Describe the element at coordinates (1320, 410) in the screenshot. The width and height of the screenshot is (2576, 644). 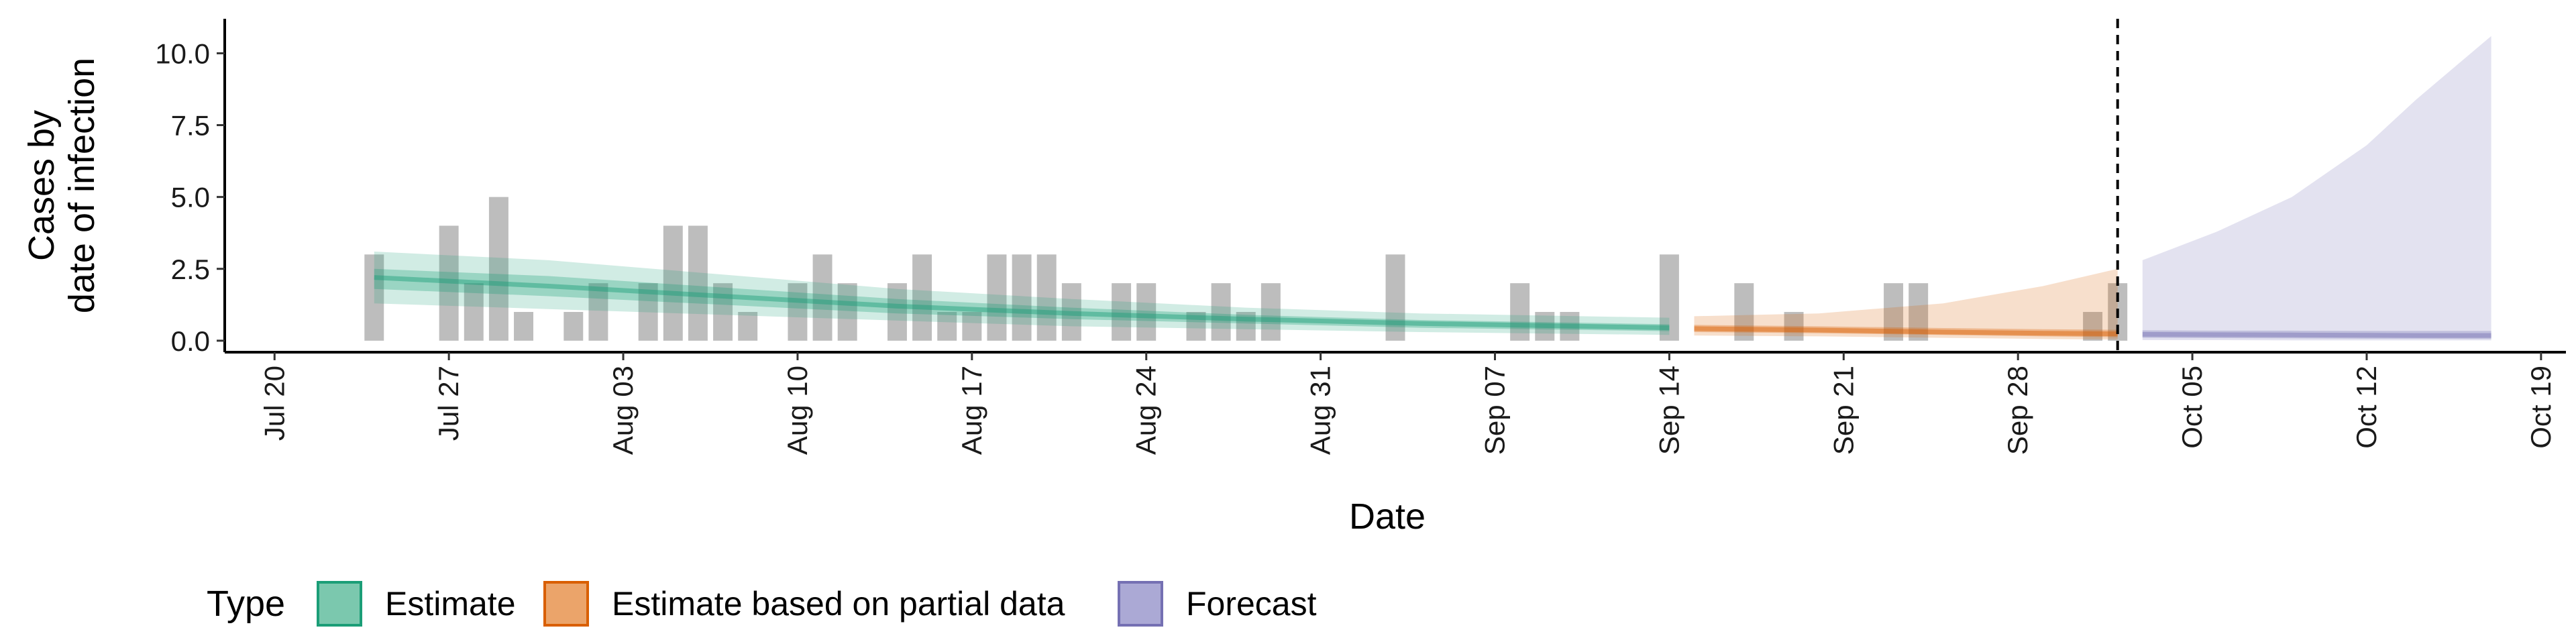
I see `x-tick-label-6: Aug 31` at that location.